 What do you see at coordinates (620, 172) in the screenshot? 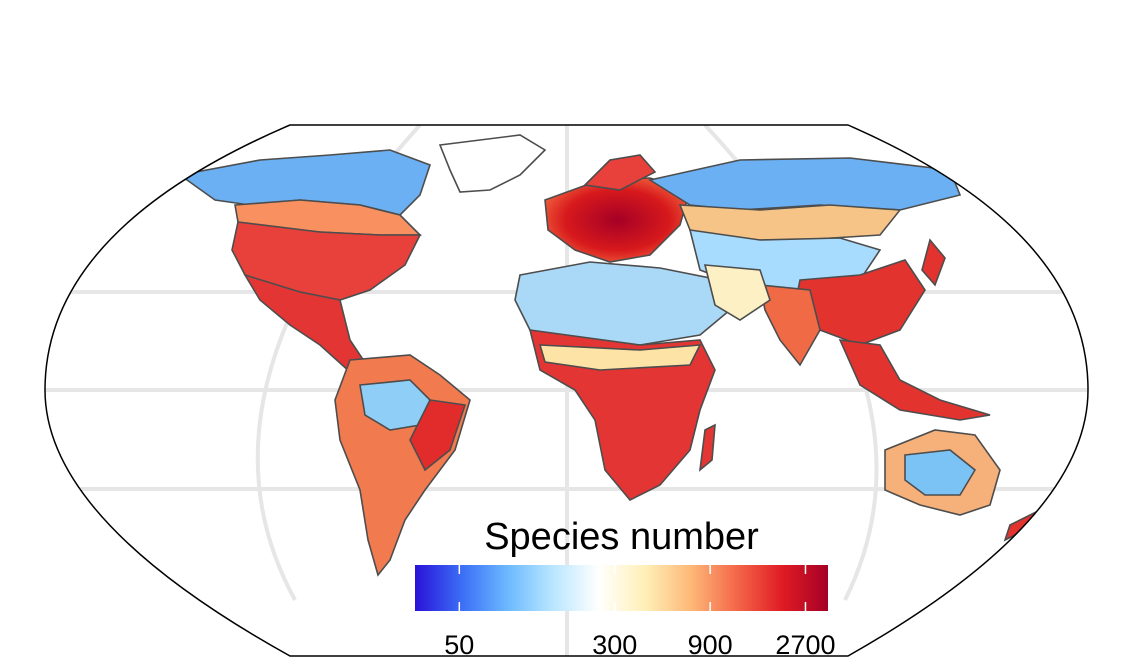
I see `scandinavia` at bounding box center [620, 172].